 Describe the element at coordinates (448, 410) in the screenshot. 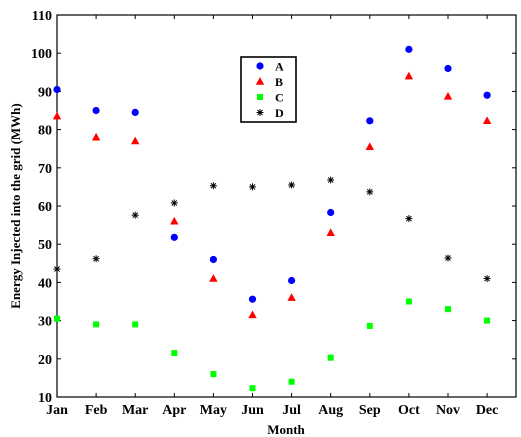

I see `x-tick-label: Nov` at that location.